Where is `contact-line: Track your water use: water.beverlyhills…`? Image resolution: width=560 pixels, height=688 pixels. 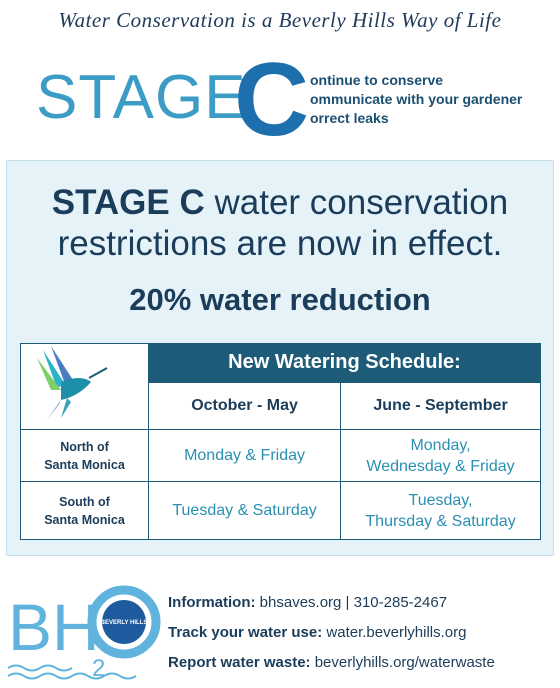
contact-line: Track your water use: water.beverlyhills… is located at coordinates (317, 632).